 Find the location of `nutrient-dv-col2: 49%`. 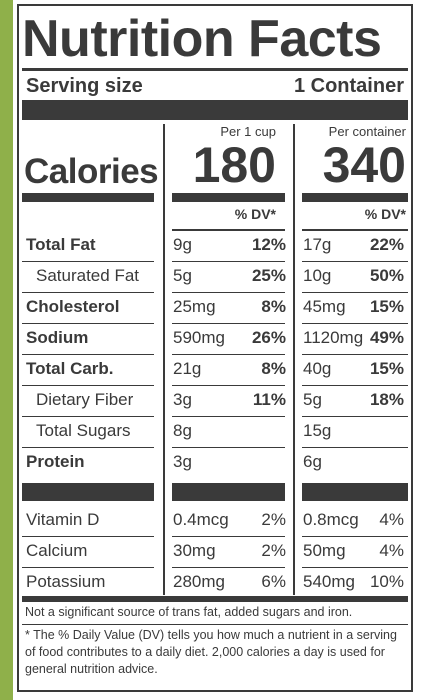

nutrient-dv-col2: 49% is located at coordinates (386, 337).